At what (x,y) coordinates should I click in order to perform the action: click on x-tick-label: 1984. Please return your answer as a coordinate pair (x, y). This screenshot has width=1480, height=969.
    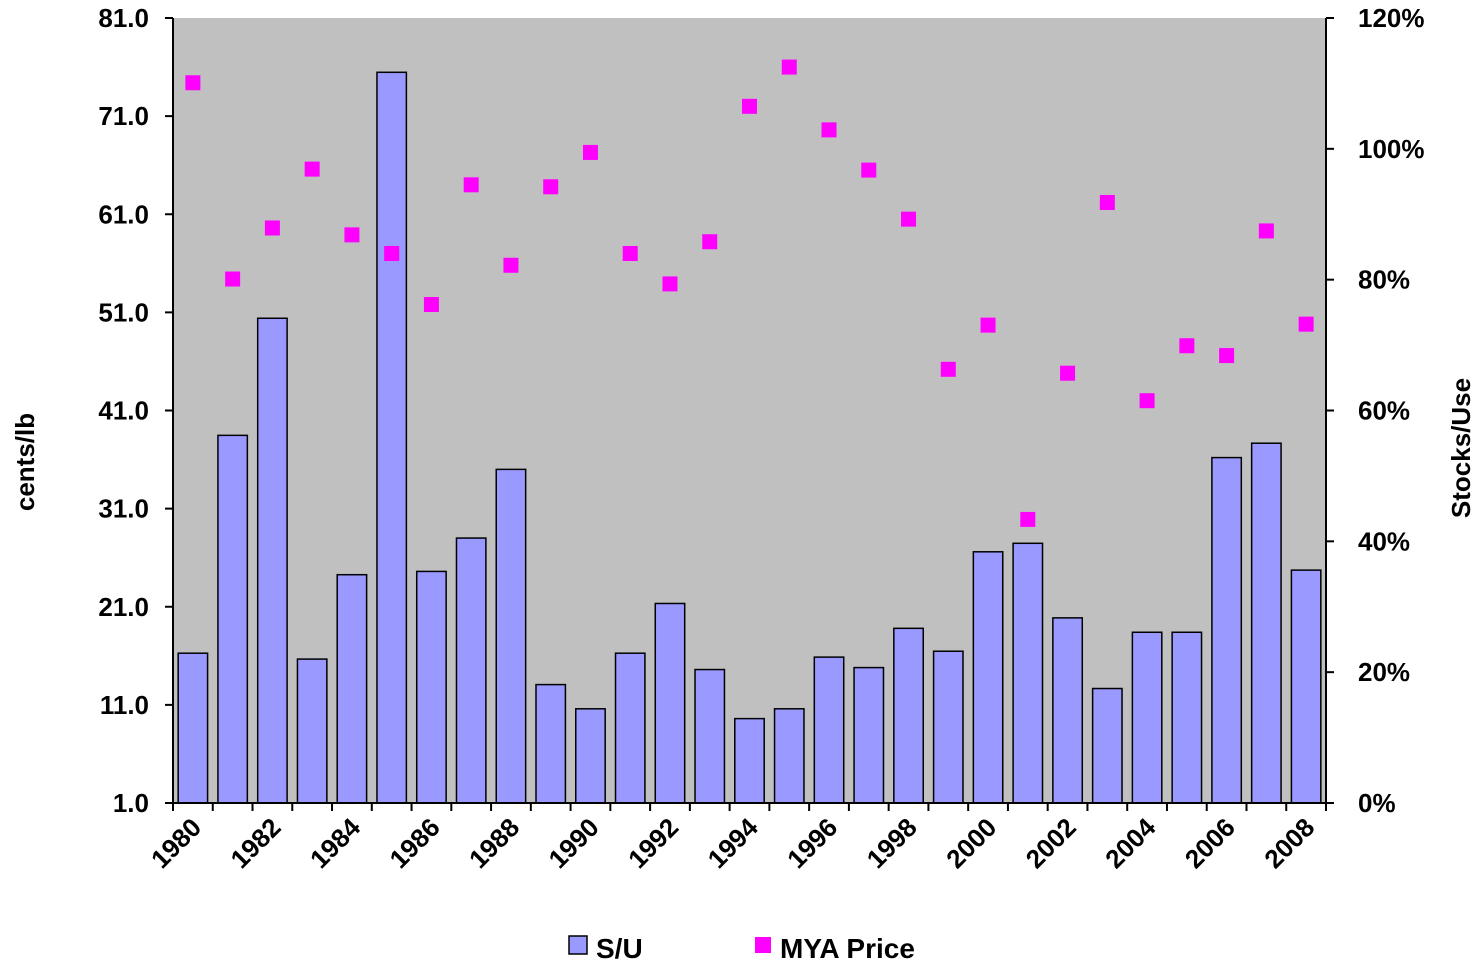
    Looking at the image, I should click on (335, 843).